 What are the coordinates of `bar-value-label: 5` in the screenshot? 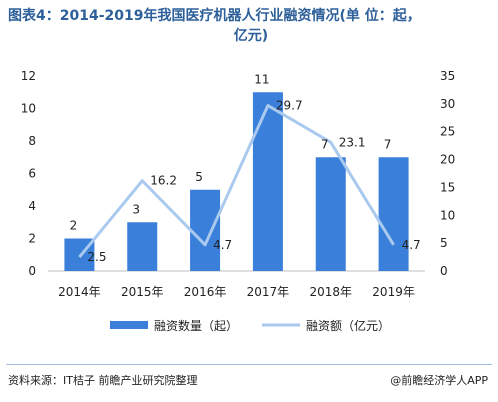 It's located at (199, 177).